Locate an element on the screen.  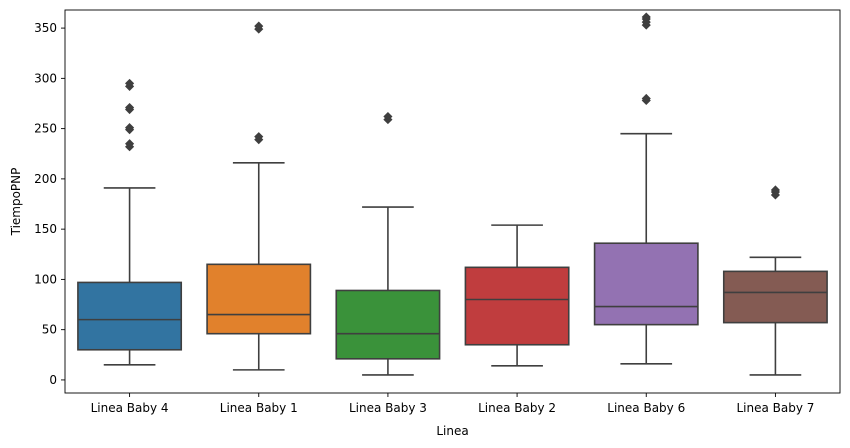
y-tick-label: 100 is located at coordinates (45, 279).